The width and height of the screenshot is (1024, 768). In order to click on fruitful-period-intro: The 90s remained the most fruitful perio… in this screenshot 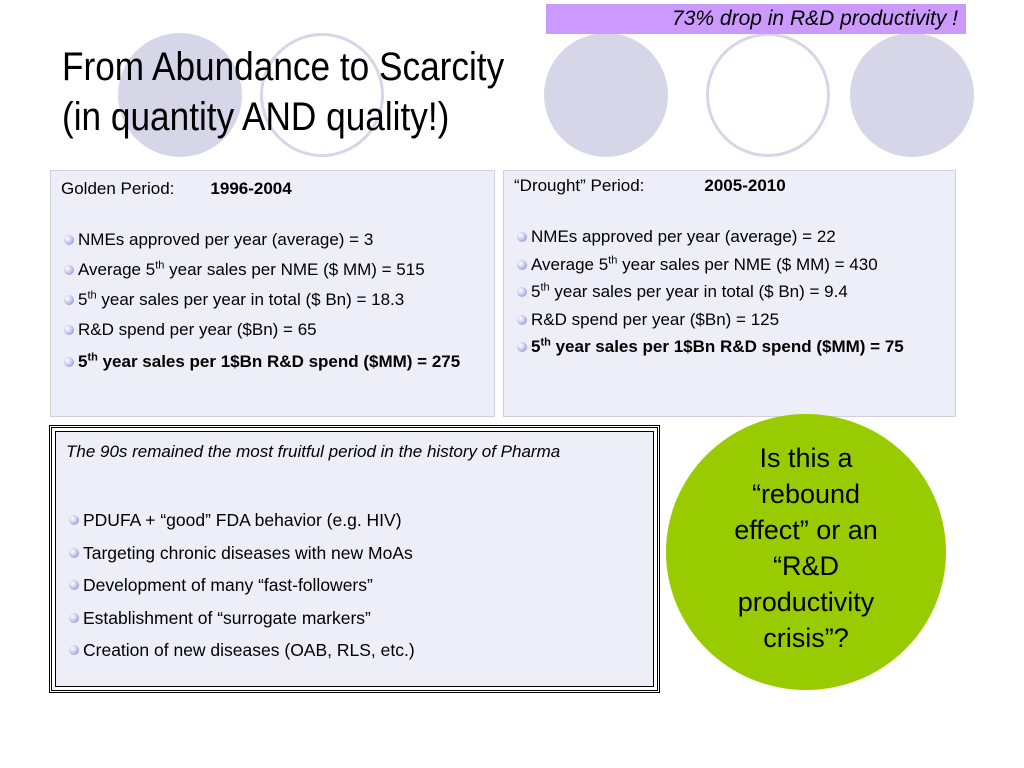, I will do `click(313, 451)`.